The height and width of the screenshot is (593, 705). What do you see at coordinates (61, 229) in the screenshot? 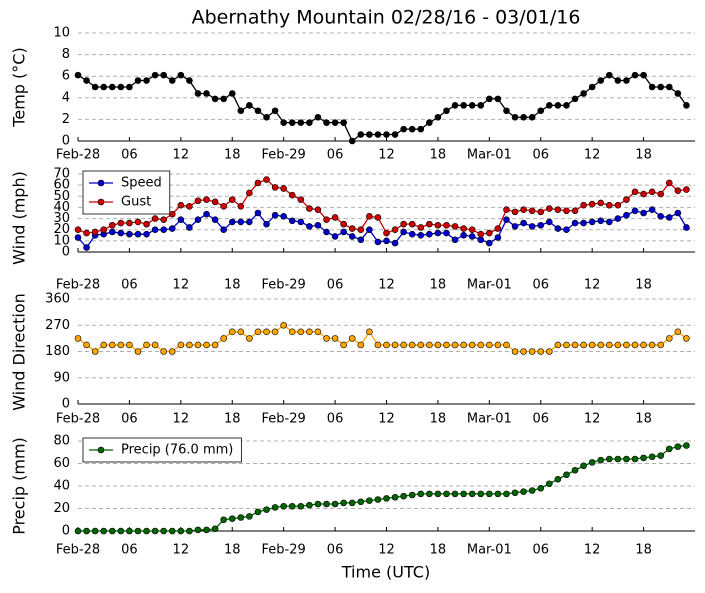
I see `y-tick-label: 20` at bounding box center [61, 229].